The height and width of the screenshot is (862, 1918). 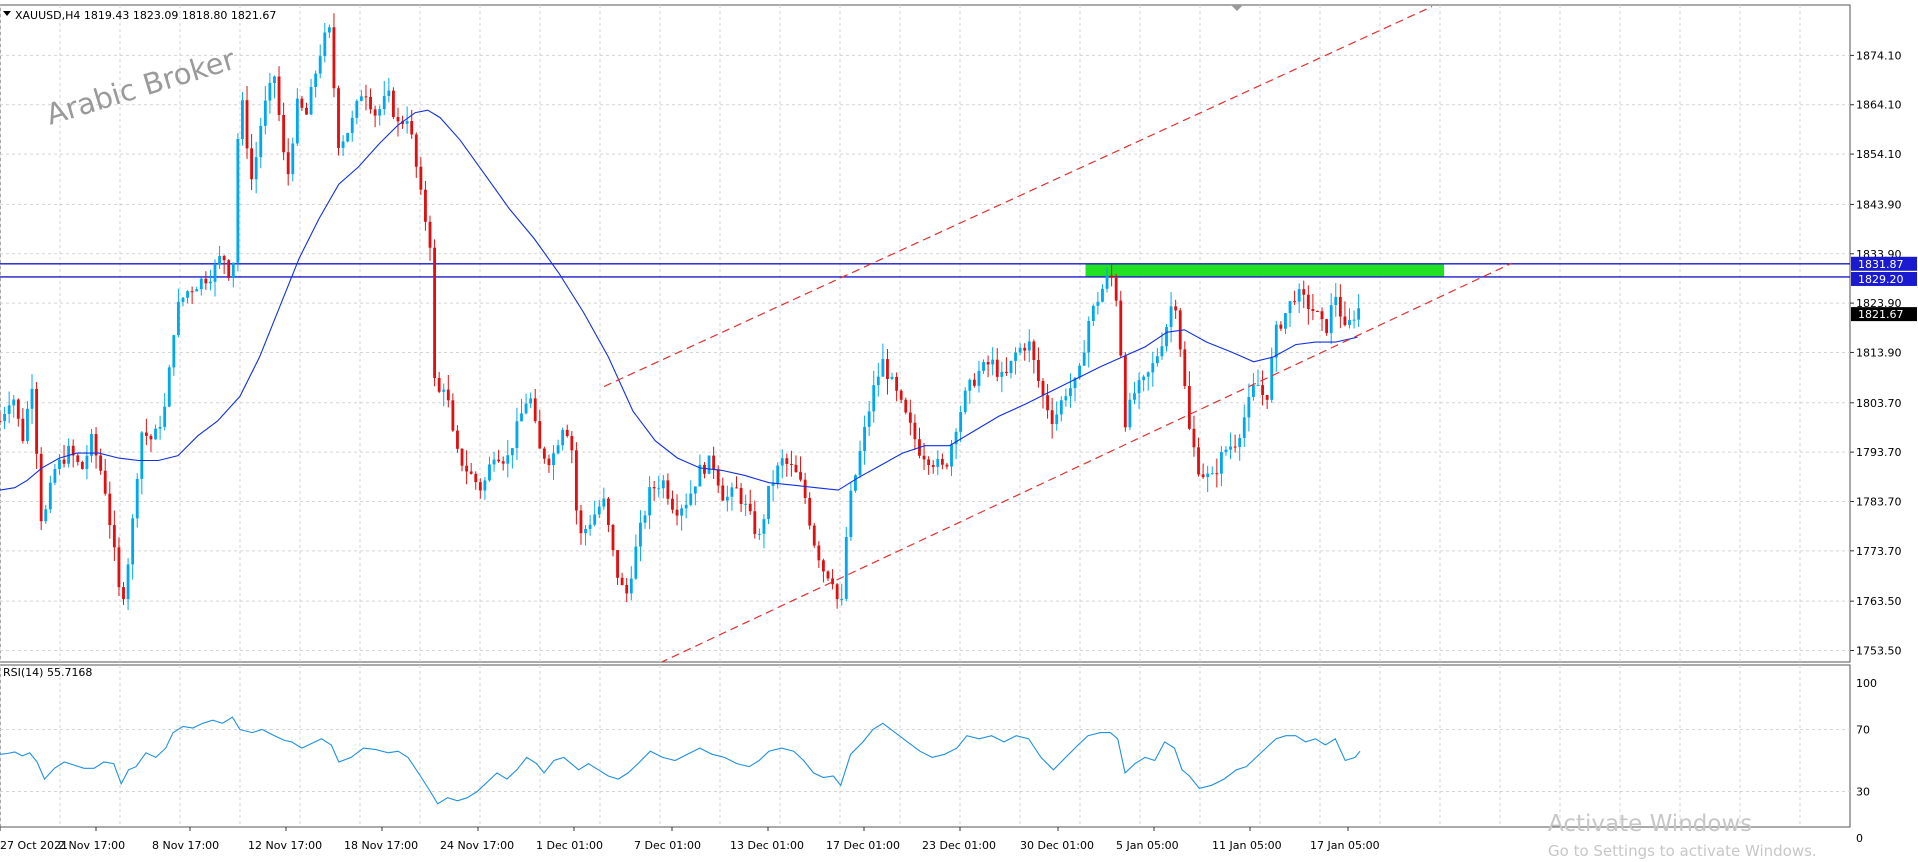 I want to click on time-tick-label: 17 Jan 05:00, so click(x=1345, y=845).